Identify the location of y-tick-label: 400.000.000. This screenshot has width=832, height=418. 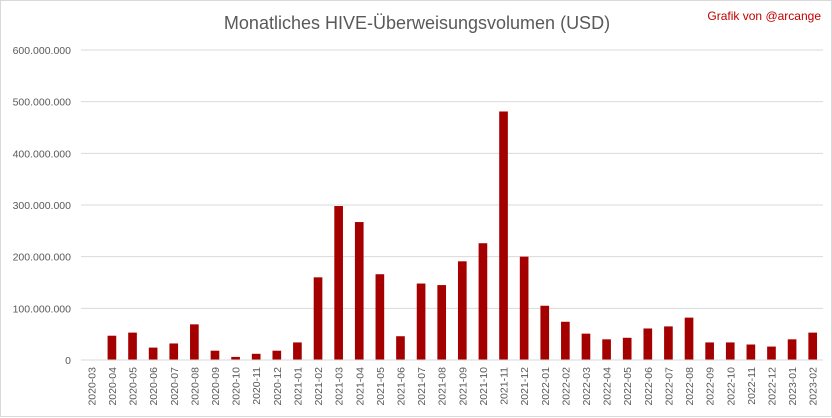
(42, 154).